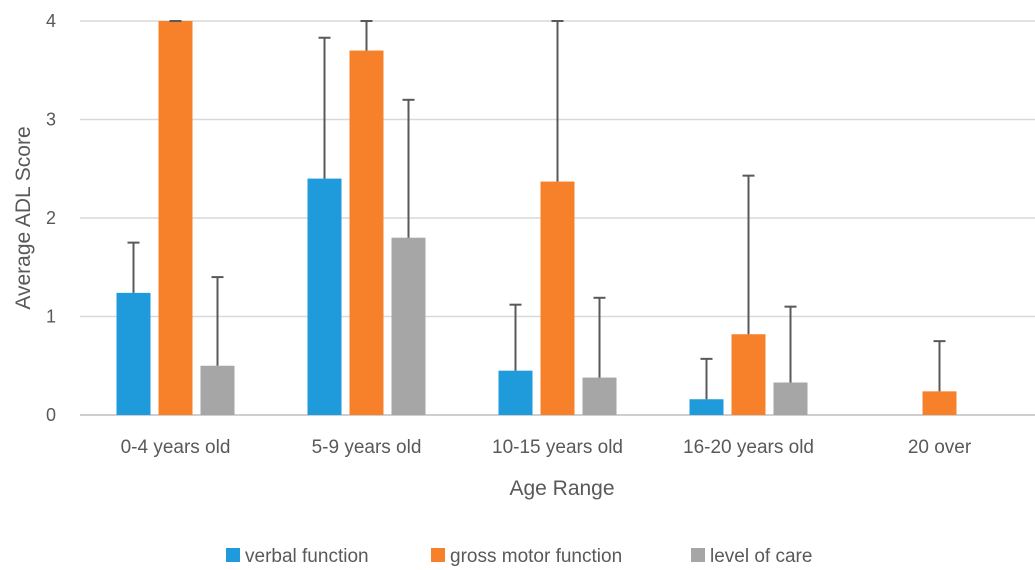  Describe the element at coordinates (557, 447) in the screenshot. I see `x-category-label: 10-15 years old` at that location.